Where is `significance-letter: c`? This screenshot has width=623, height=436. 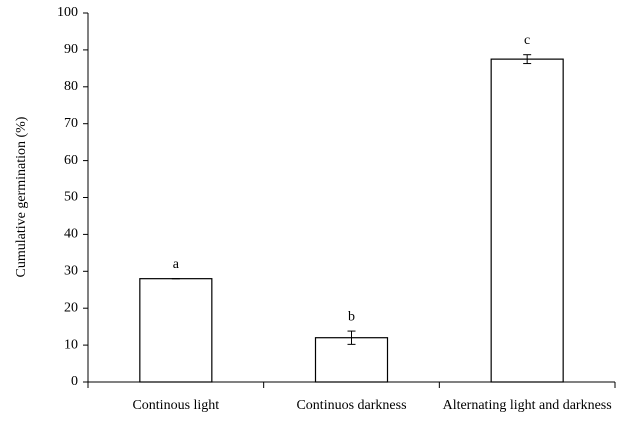 significance-letter: c is located at coordinates (527, 40).